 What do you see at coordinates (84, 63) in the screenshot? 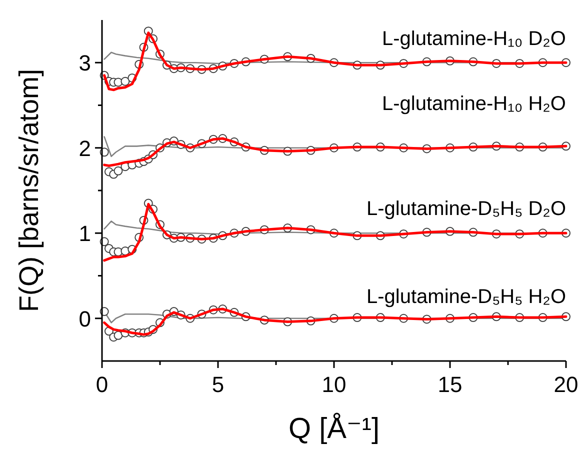
I see `y-tick-label: 3` at bounding box center [84, 63].